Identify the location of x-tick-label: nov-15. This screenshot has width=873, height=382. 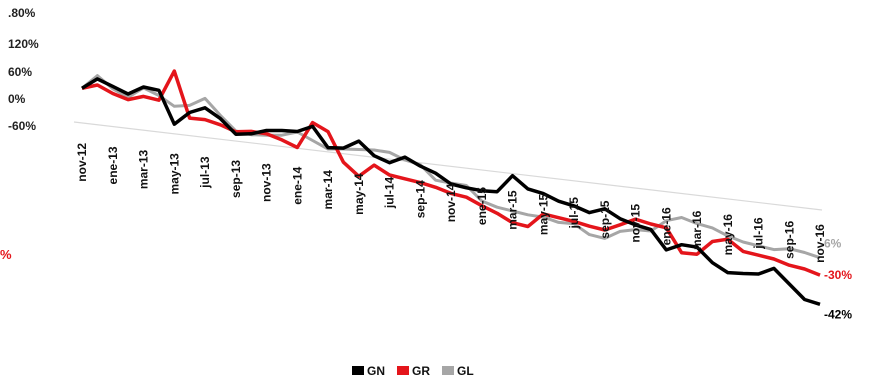
(635, 223).